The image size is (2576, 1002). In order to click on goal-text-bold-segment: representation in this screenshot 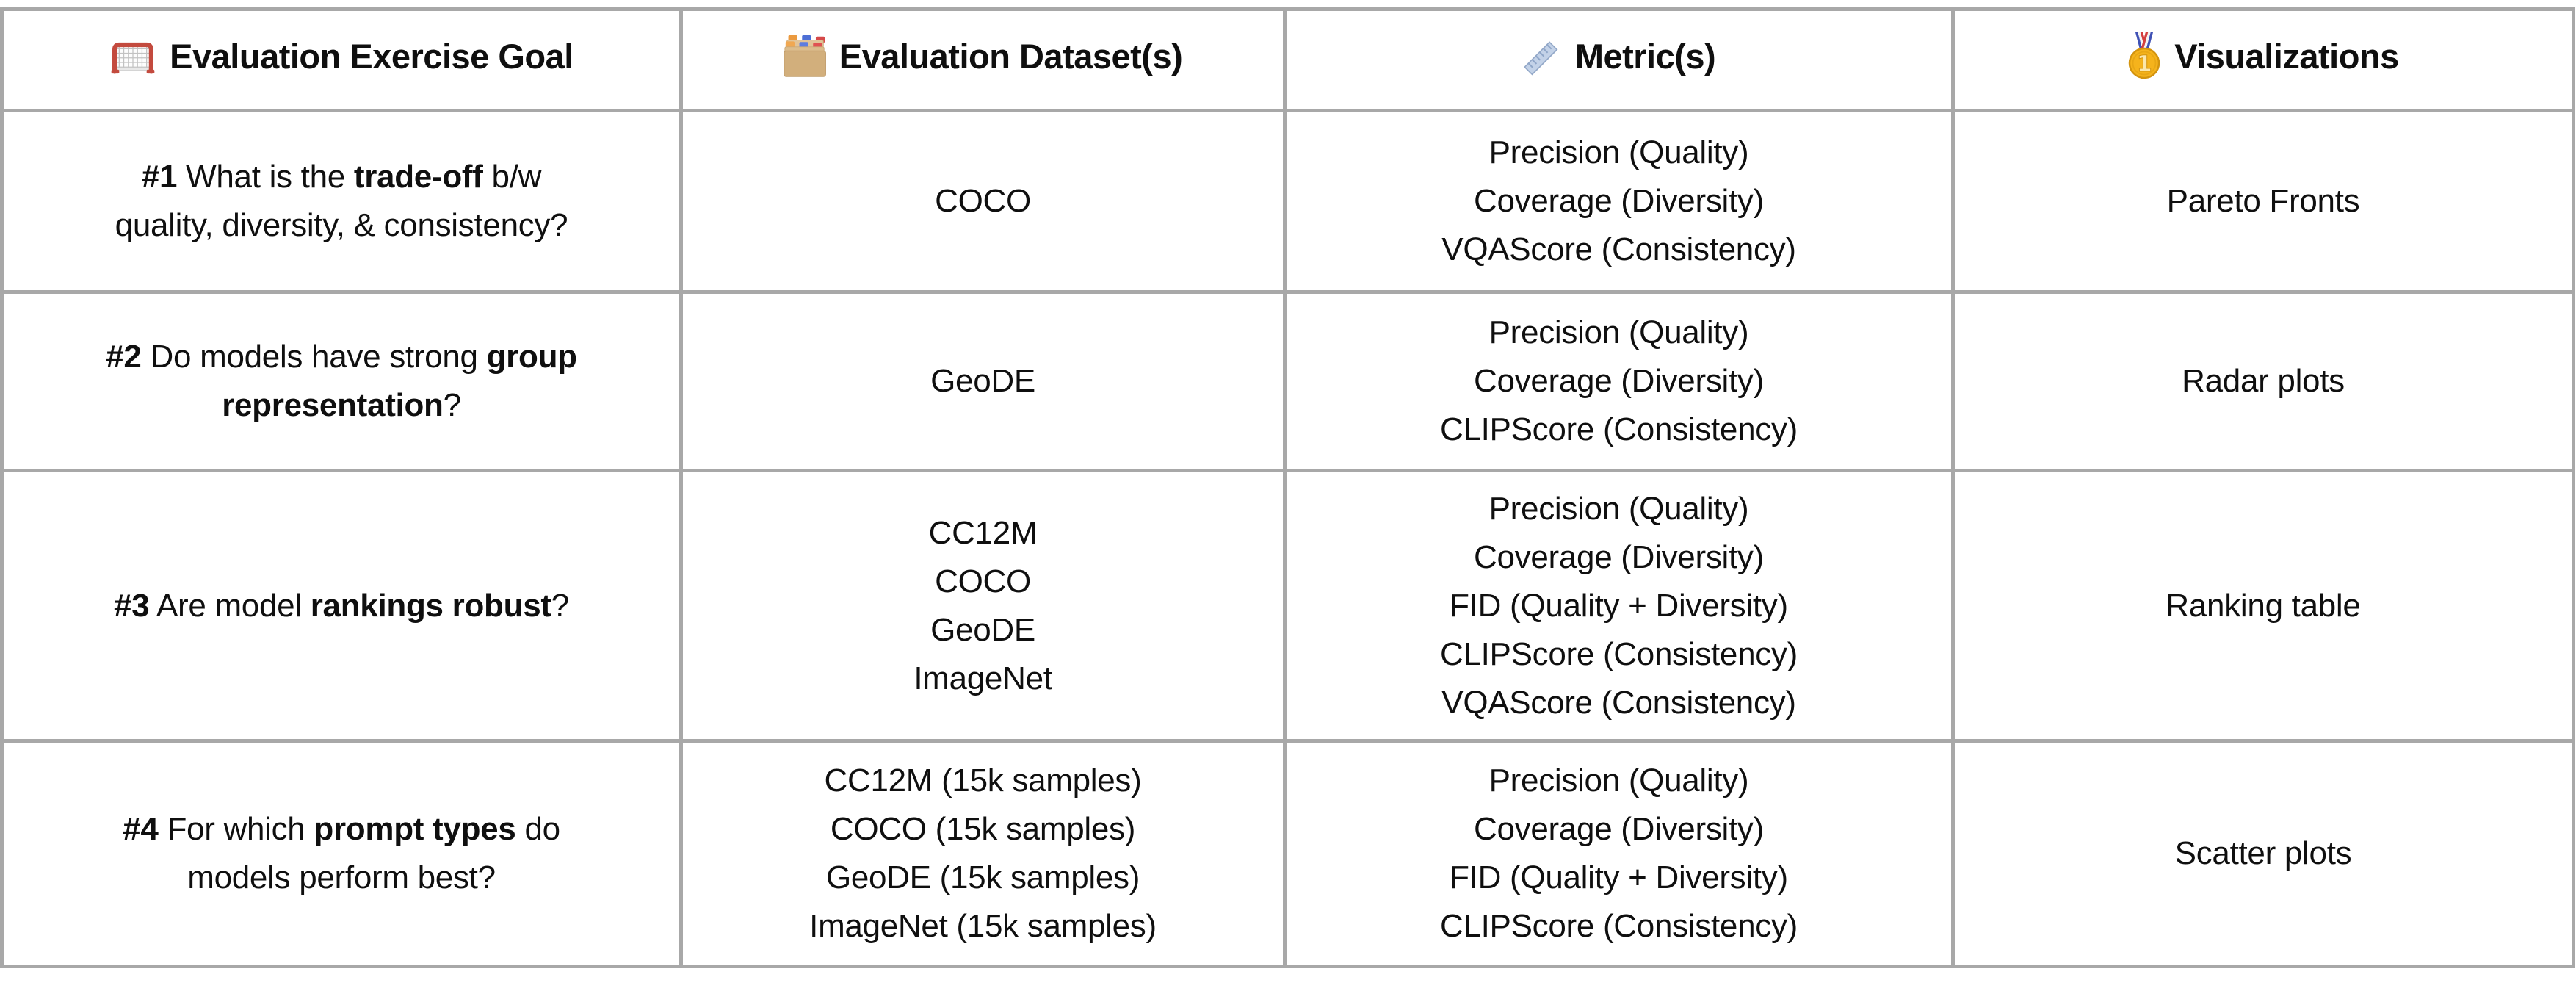, I will do `click(333, 405)`.